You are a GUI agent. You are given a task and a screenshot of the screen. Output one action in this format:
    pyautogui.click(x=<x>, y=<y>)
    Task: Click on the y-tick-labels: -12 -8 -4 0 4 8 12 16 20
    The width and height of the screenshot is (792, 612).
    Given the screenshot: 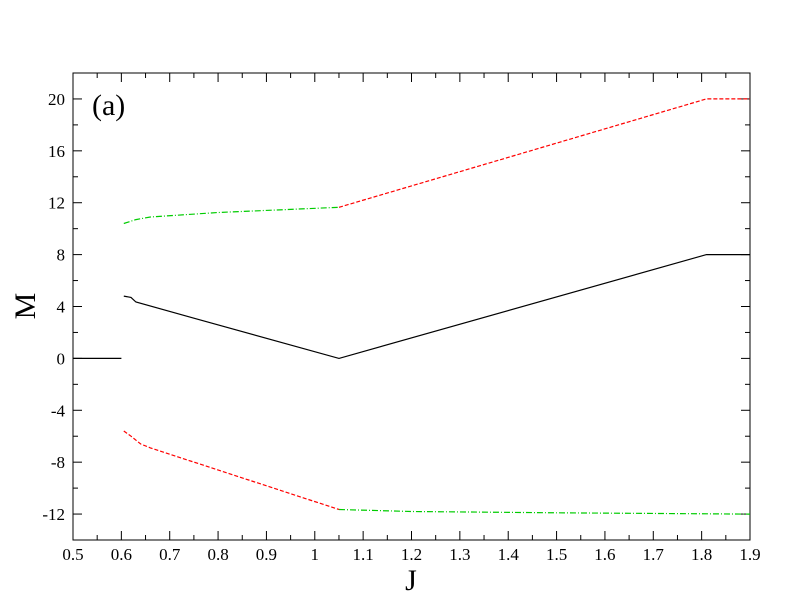 What is the action you would take?
    pyautogui.click(x=53, y=307)
    